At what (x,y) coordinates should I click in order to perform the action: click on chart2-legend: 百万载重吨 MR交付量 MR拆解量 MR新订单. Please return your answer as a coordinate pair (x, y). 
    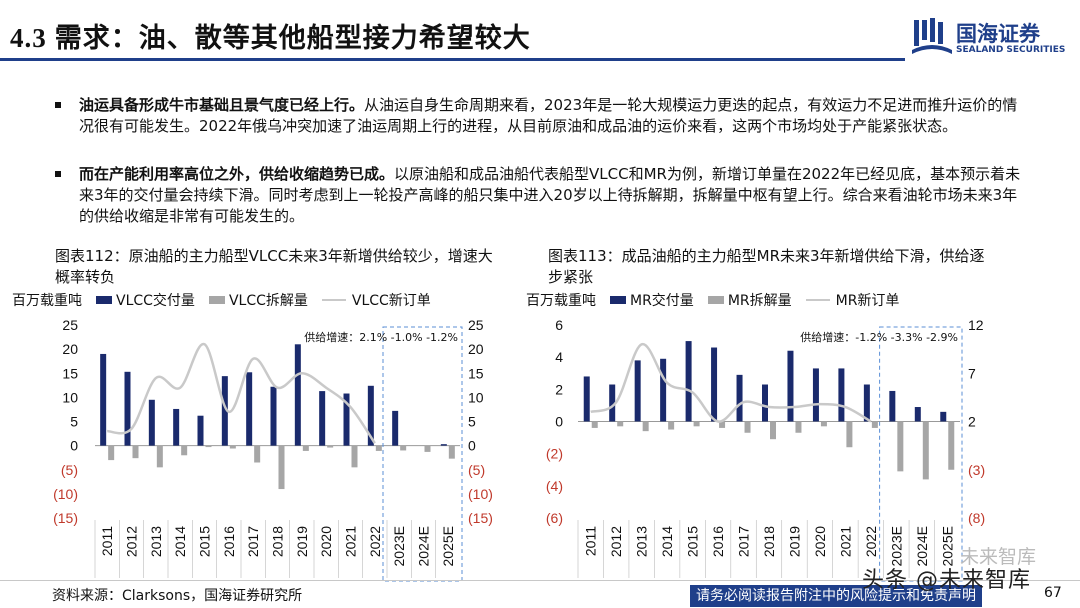
    Looking at the image, I should click on (719, 300).